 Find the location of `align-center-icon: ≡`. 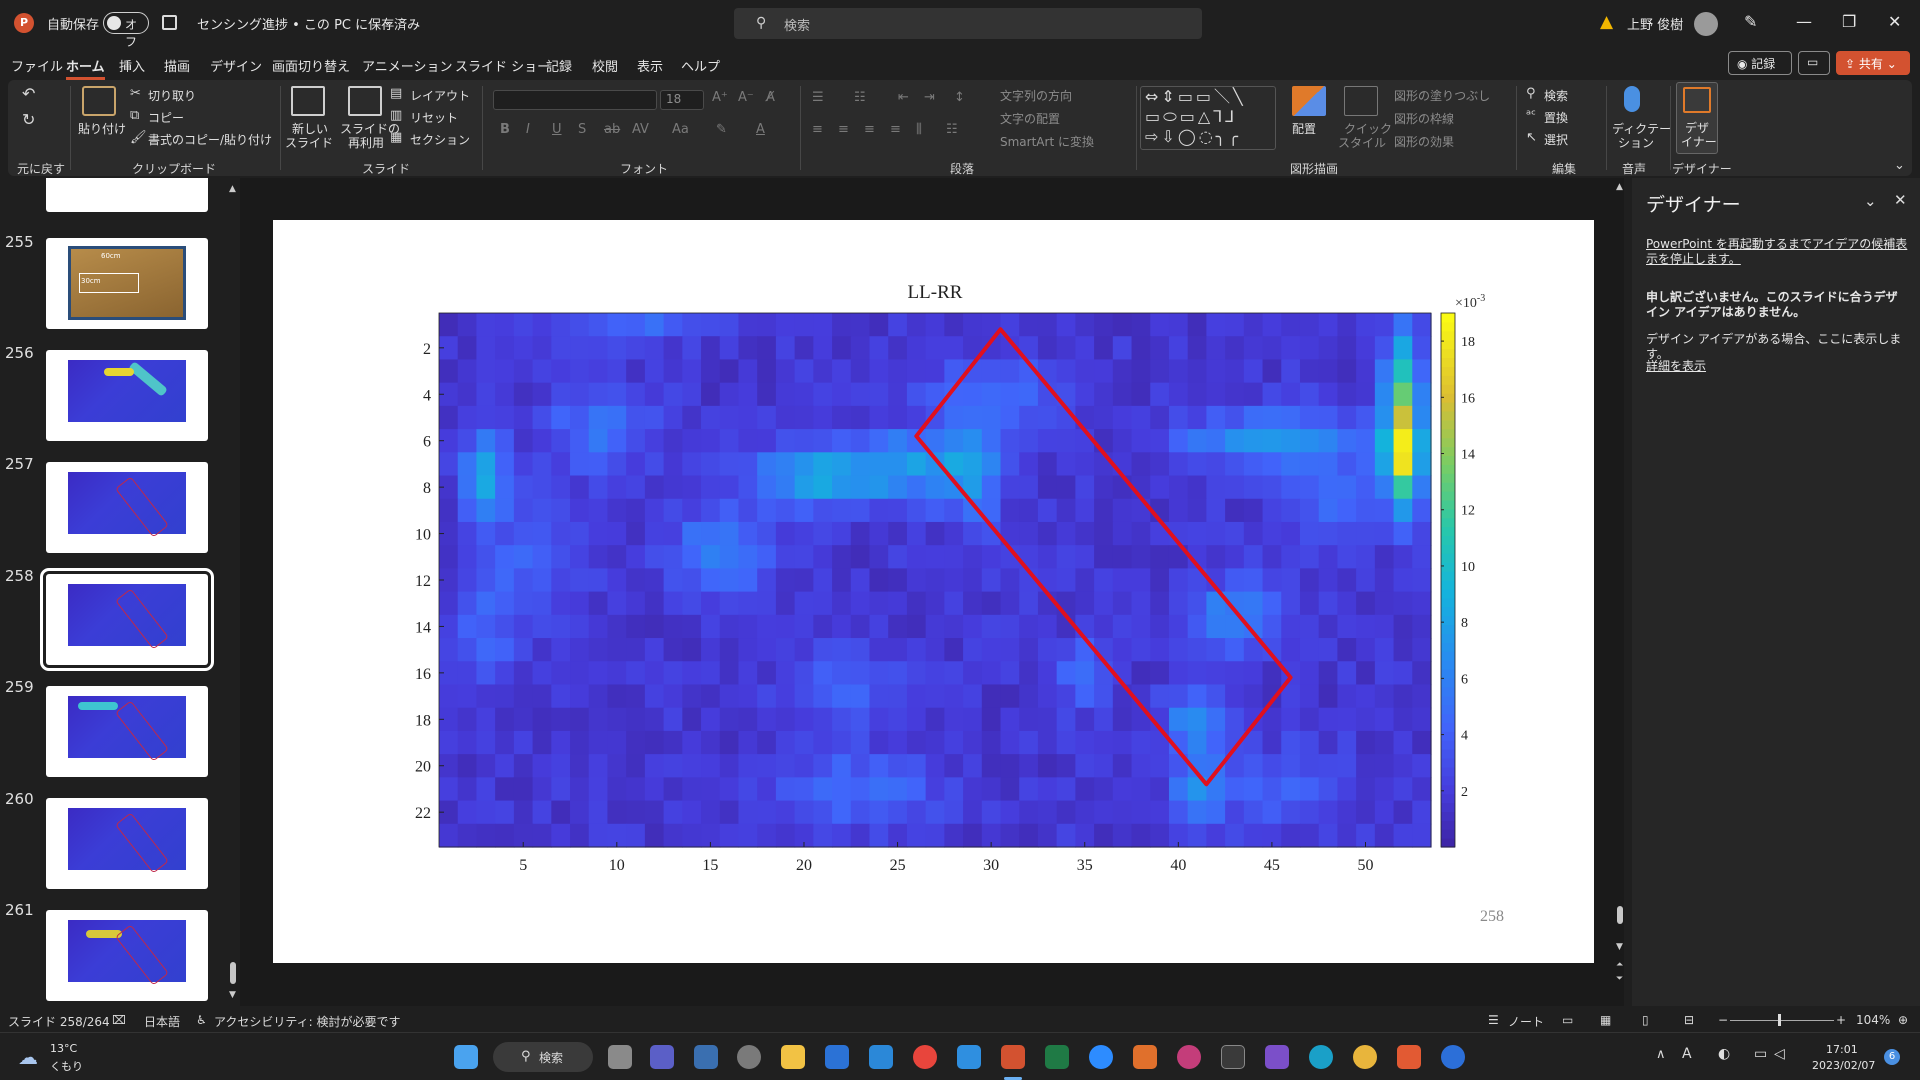

align-center-icon: ≡ is located at coordinates (843, 129).